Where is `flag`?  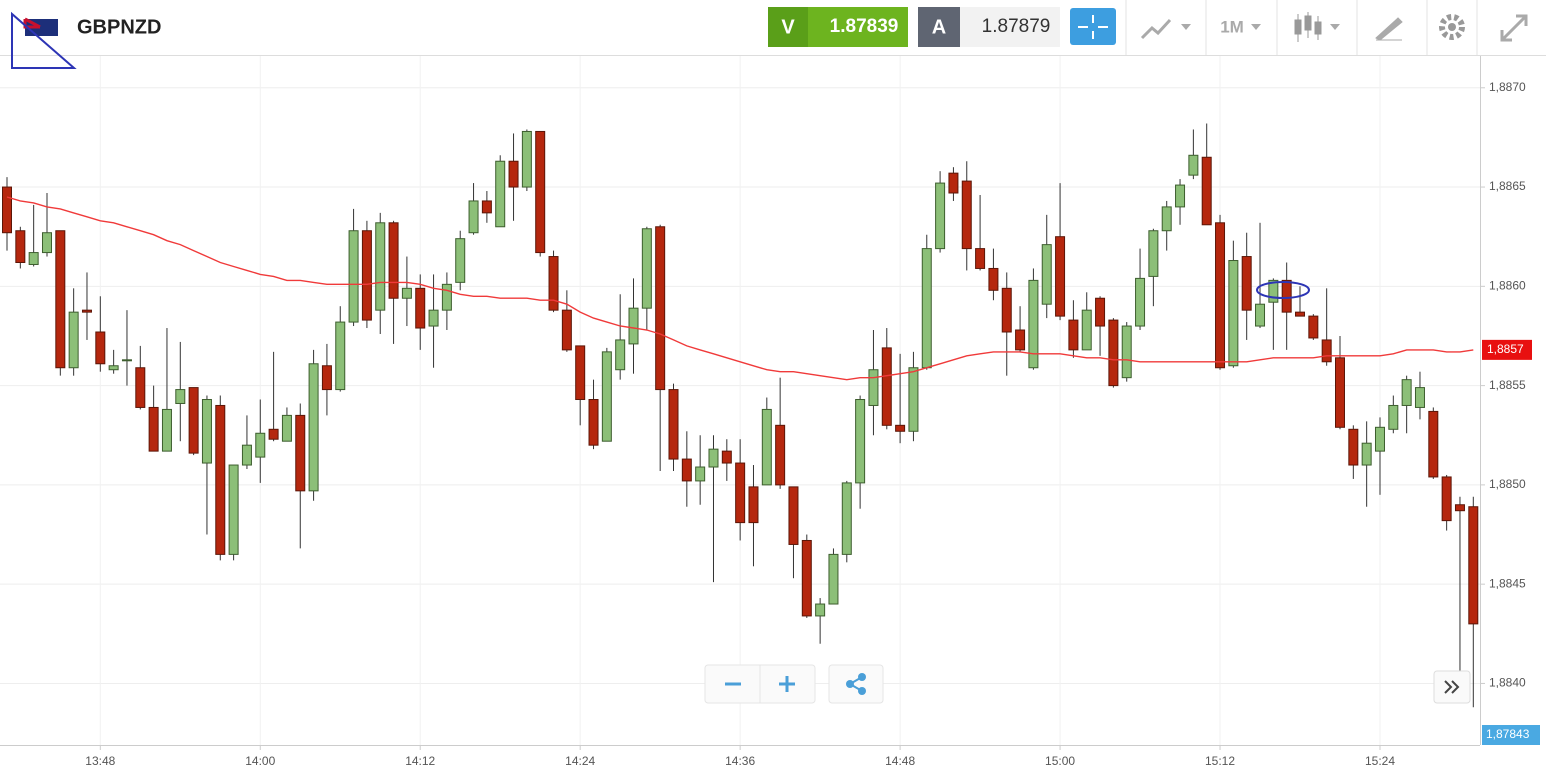
flag is located at coordinates (40, 26).